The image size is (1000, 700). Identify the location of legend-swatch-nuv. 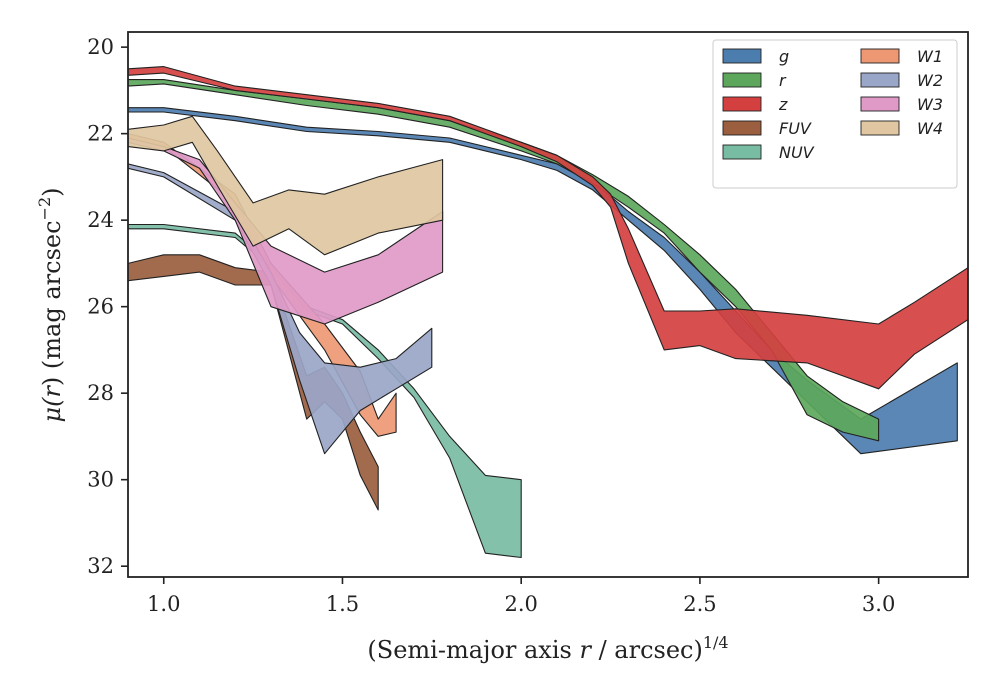
(742, 152).